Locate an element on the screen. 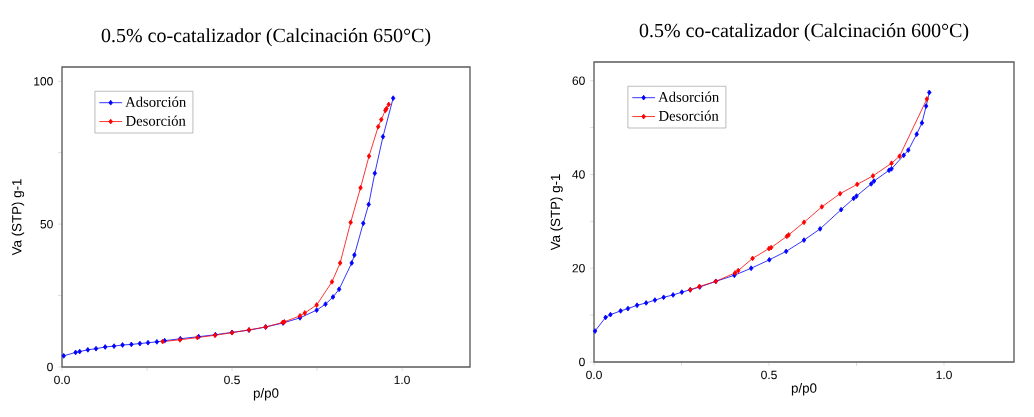  y-tick-label: 50 is located at coordinates (46, 224).